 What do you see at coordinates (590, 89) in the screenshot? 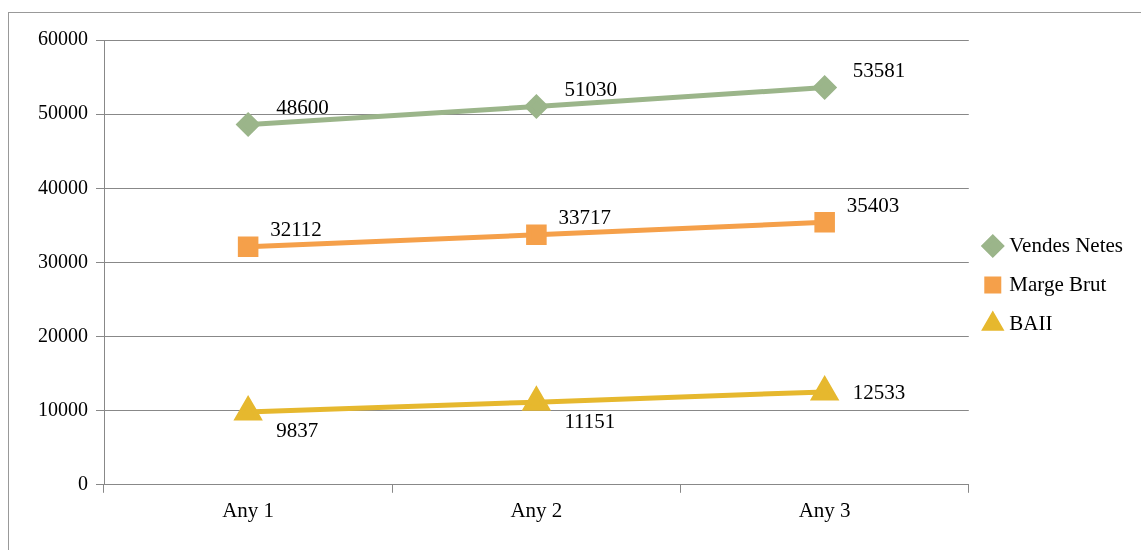
I see `data-label: 51030` at bounding box center [590, 89].